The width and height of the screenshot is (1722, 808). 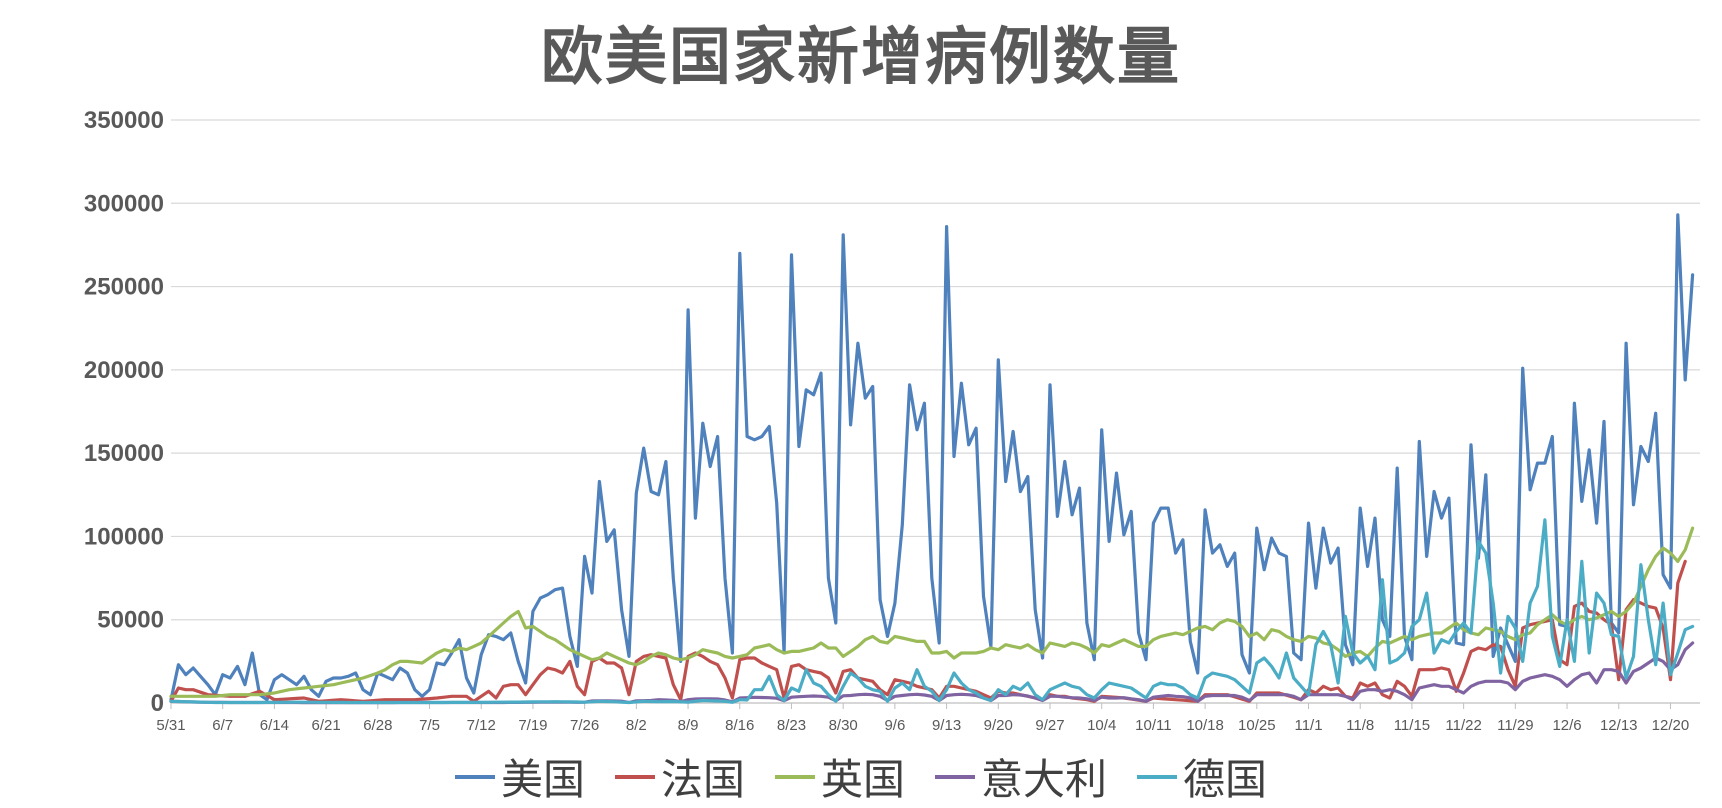 I want to click on y-tick-label: 150000, so click(x=124, y=453).